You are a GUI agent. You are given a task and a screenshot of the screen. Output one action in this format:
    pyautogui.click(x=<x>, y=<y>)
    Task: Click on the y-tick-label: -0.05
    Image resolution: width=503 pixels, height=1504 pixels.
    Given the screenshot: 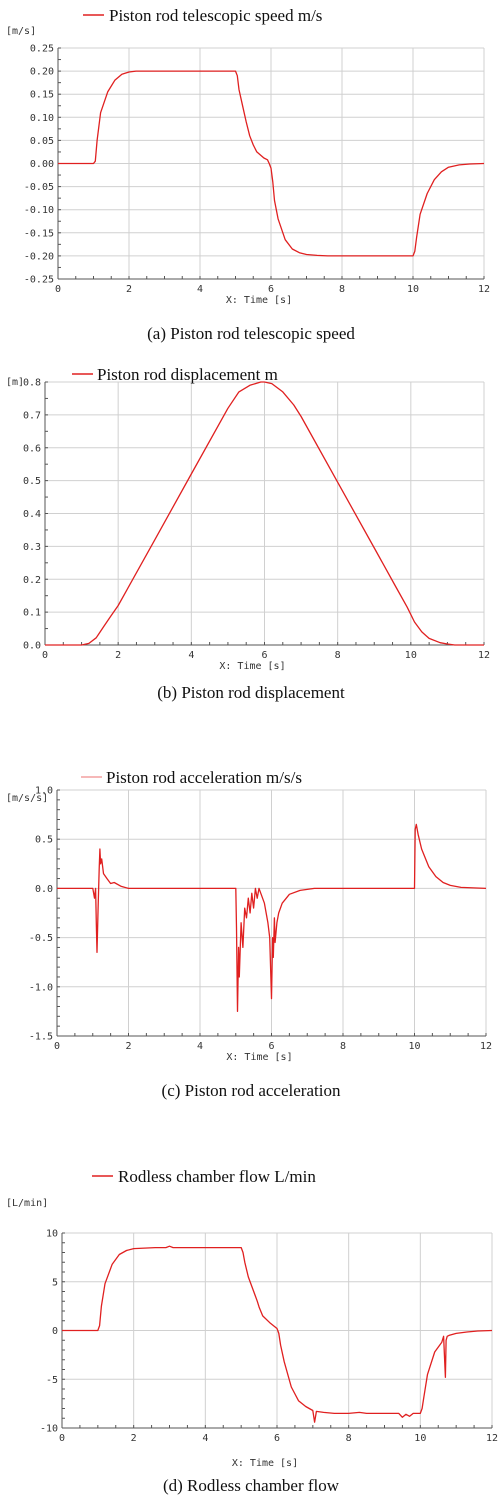 What is the action you would take?
    pyautogui.click(x=39, y=187)
    